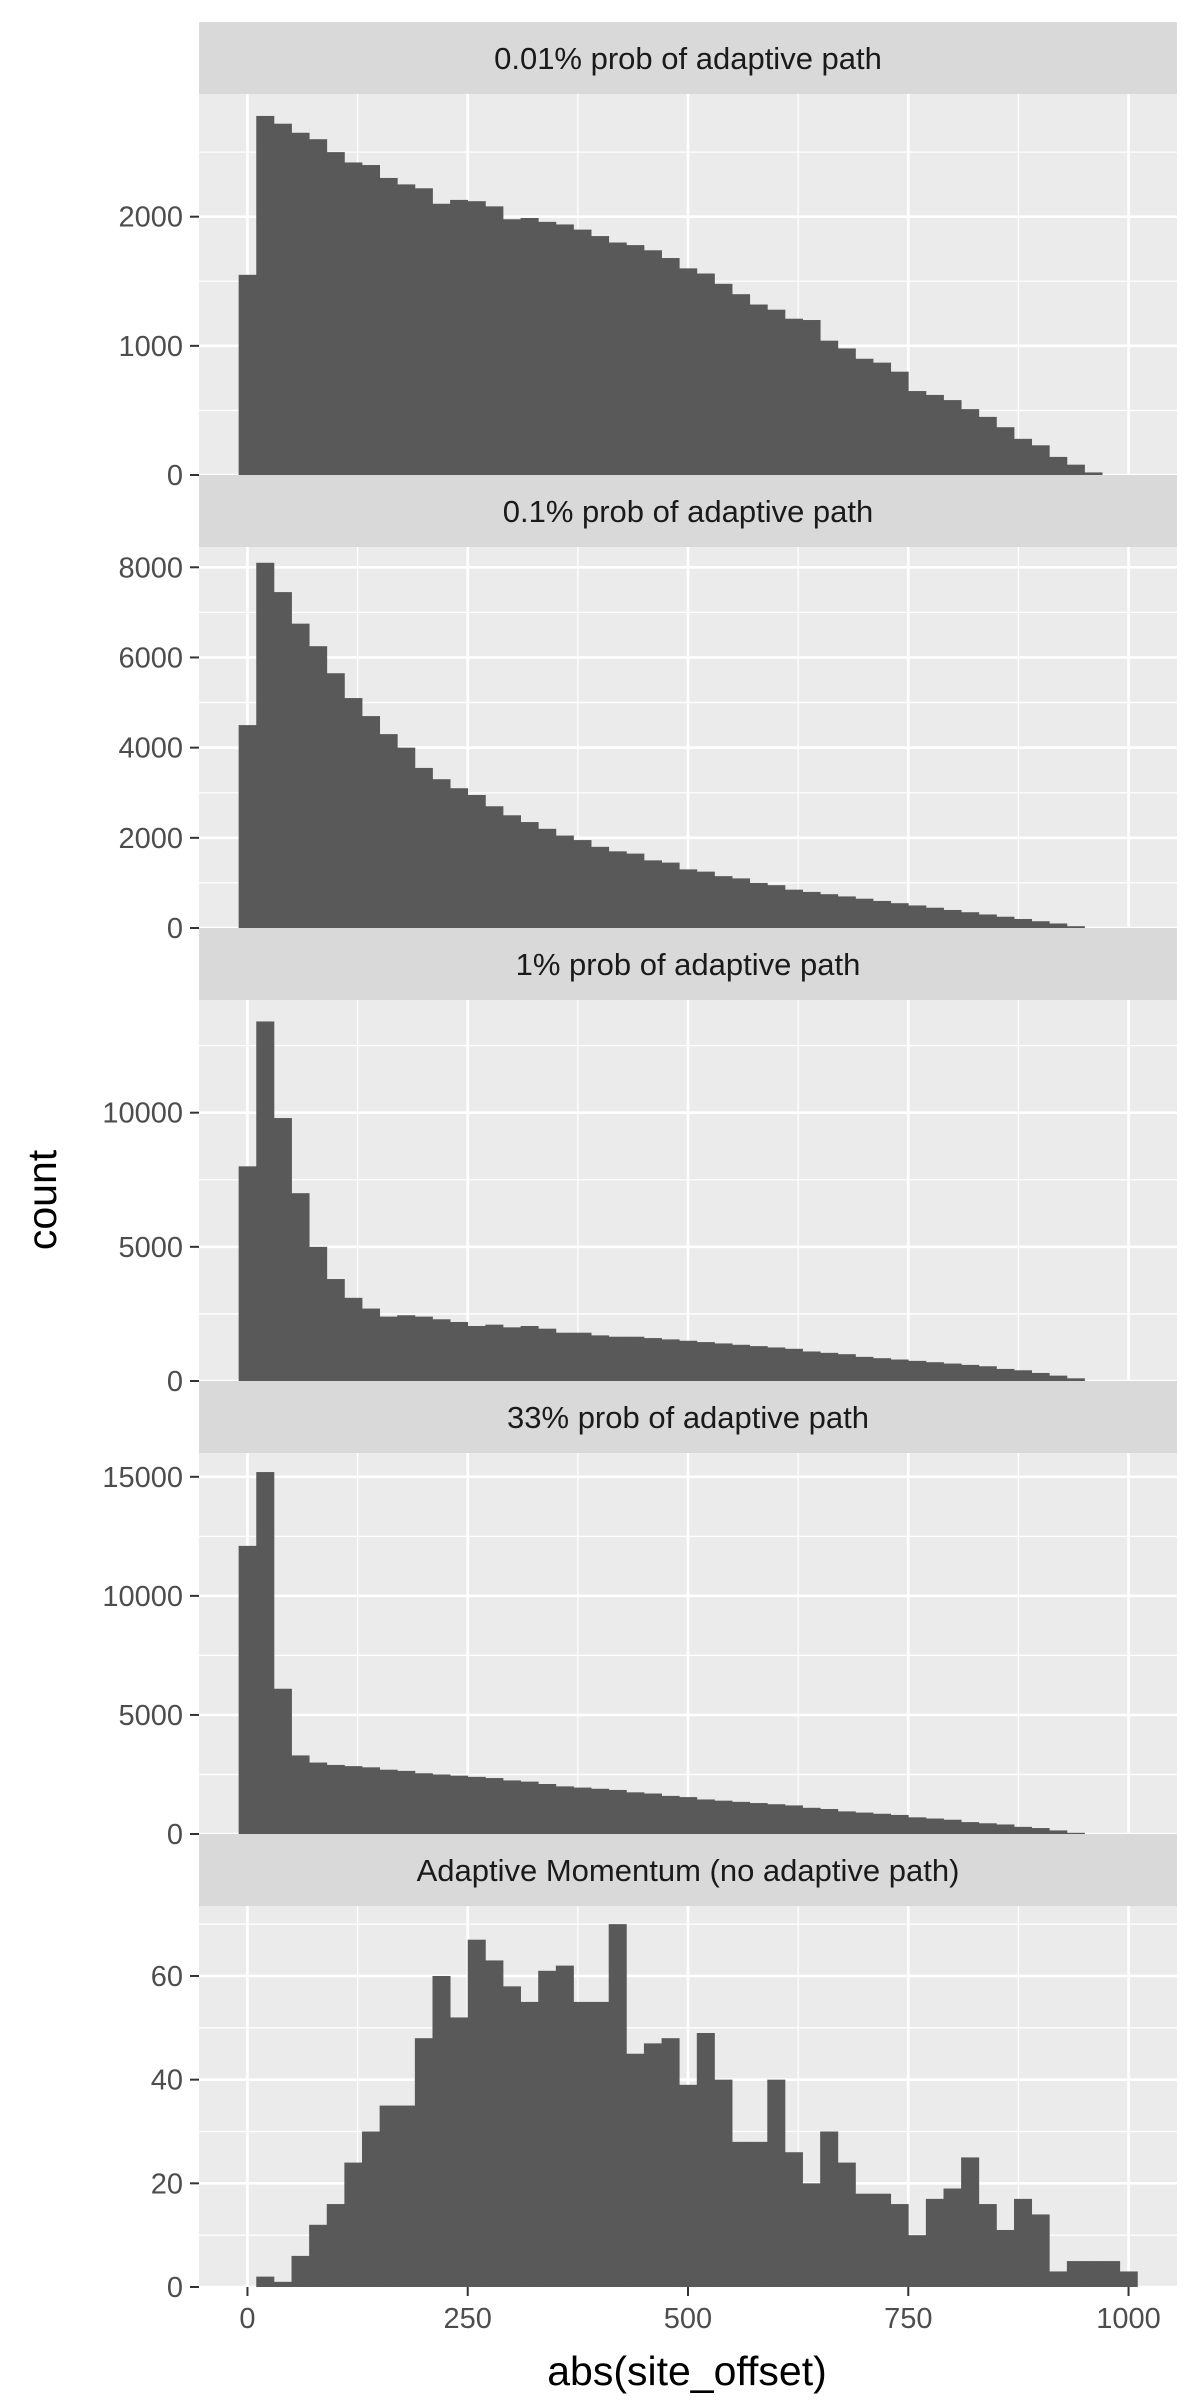 The width and height of the screenshot is (1200, 2400). Describe the element at coordinates (150, 347) in the screenshot. I see `y-tick-label: 1000` at that location.